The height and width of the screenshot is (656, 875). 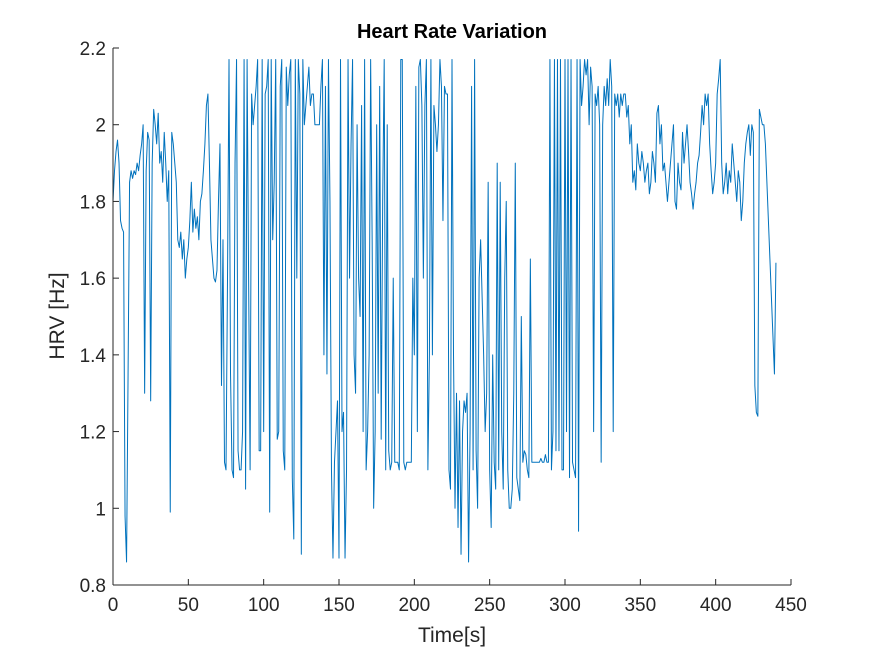 I want to click on x-tick-label: 200, so click(x=414, y=605).